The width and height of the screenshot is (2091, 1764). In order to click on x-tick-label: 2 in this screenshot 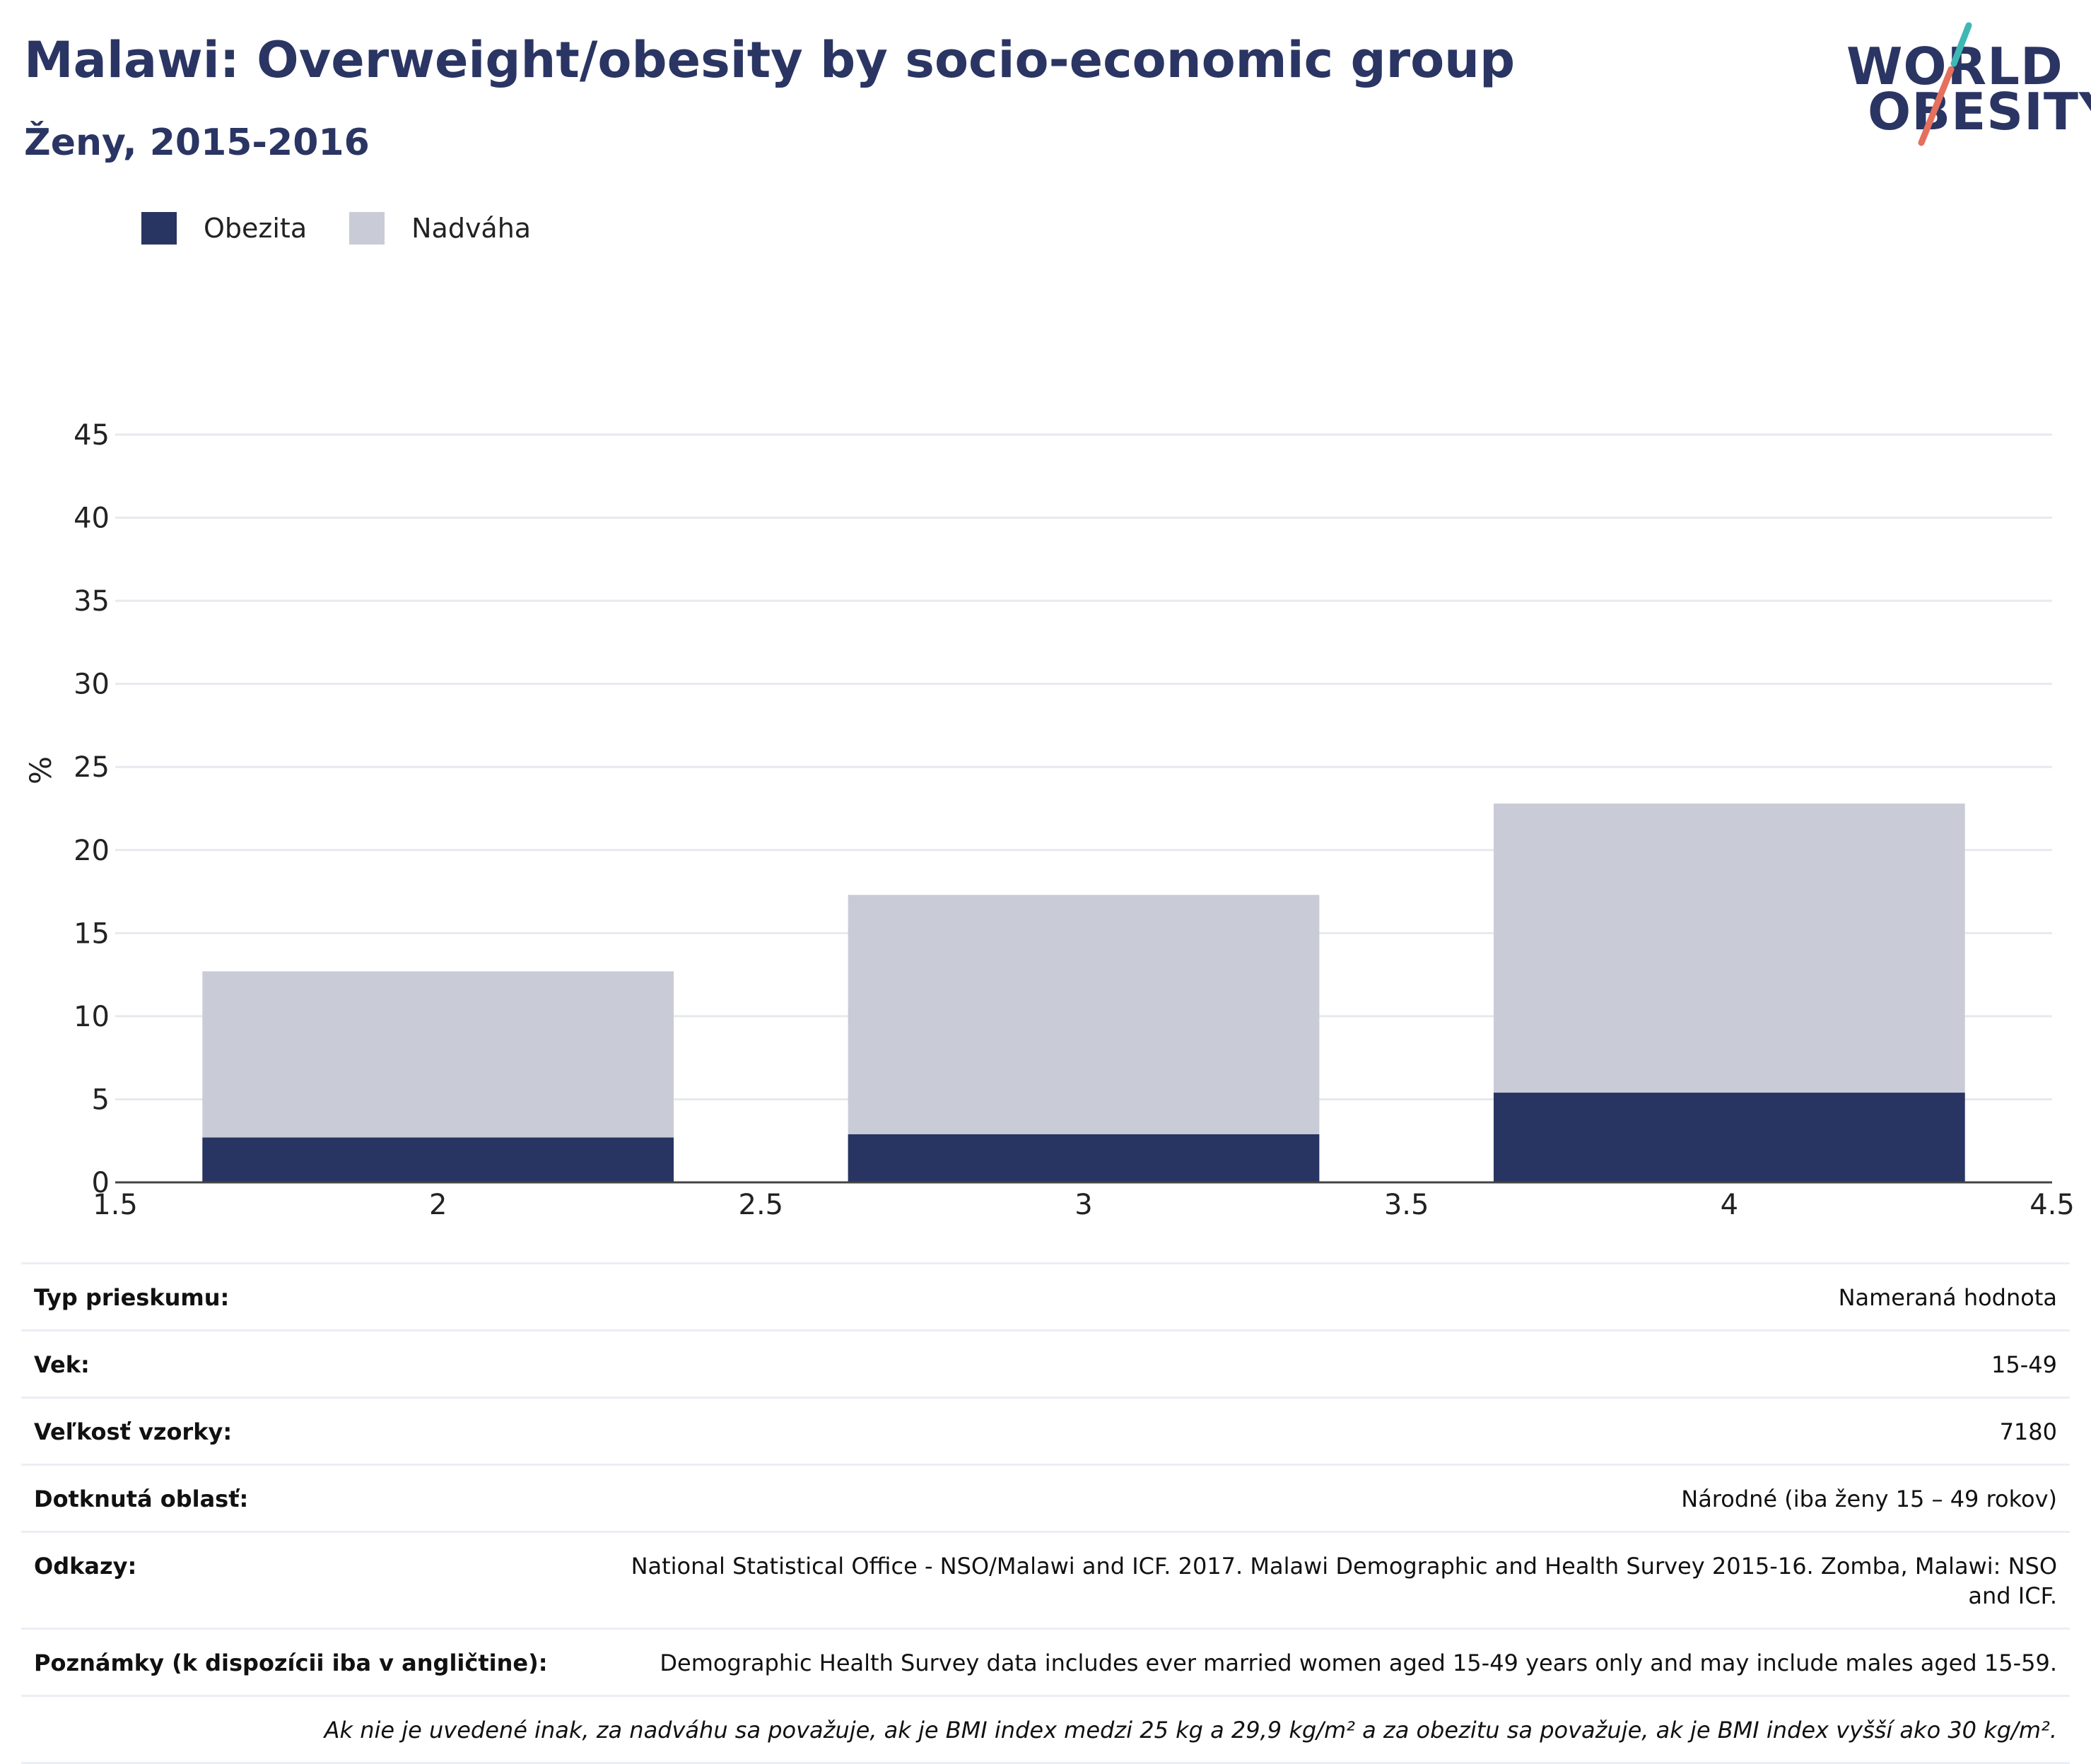, I will do `click(438, 1205)`.